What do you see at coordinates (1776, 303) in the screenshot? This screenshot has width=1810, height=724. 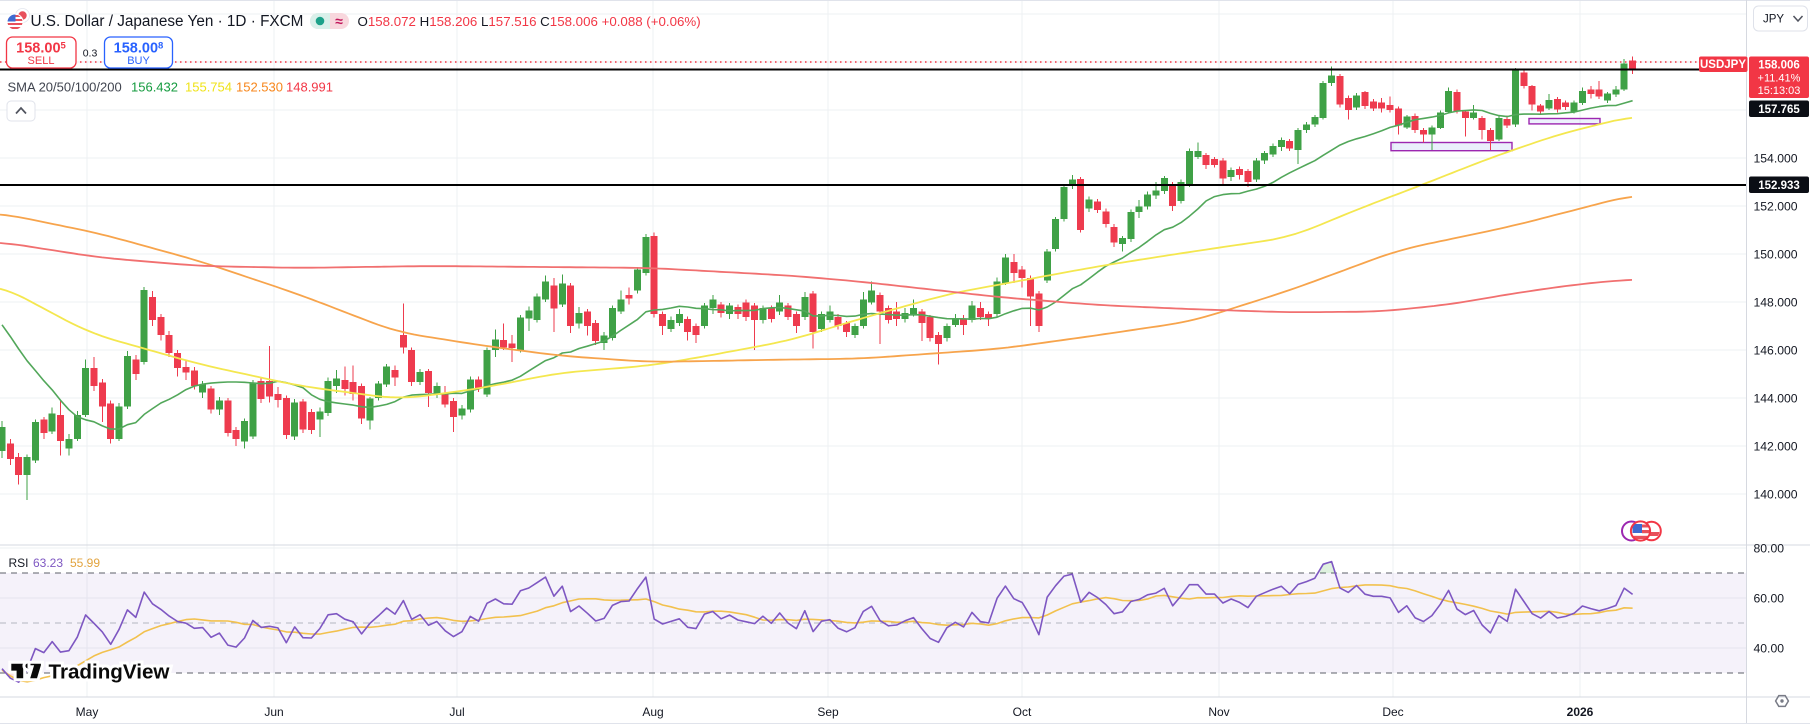 I see `svg-text: 148.000` at bounding box center [1776, 303].